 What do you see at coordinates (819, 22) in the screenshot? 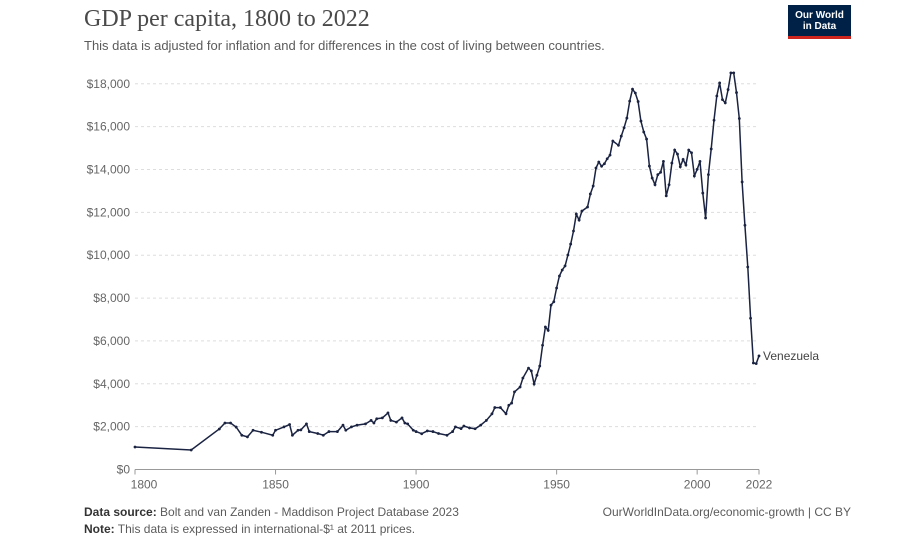
I see `owid-logo: Our World in Data` at bounding box center [819, 22].